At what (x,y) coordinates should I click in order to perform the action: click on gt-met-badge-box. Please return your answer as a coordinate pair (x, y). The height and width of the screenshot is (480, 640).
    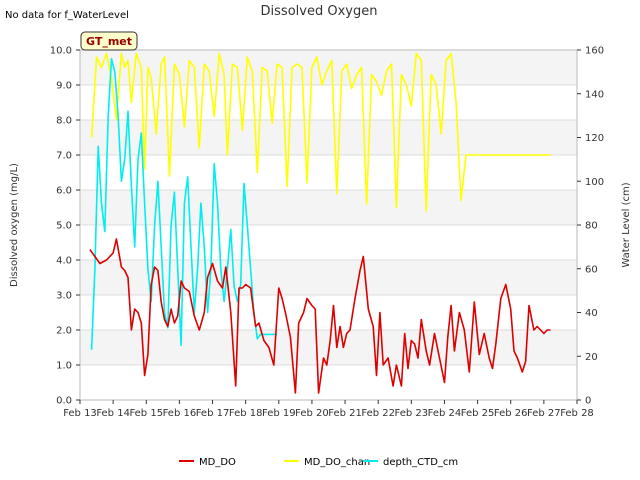
    Looking at the image, I should click on (109, 41).